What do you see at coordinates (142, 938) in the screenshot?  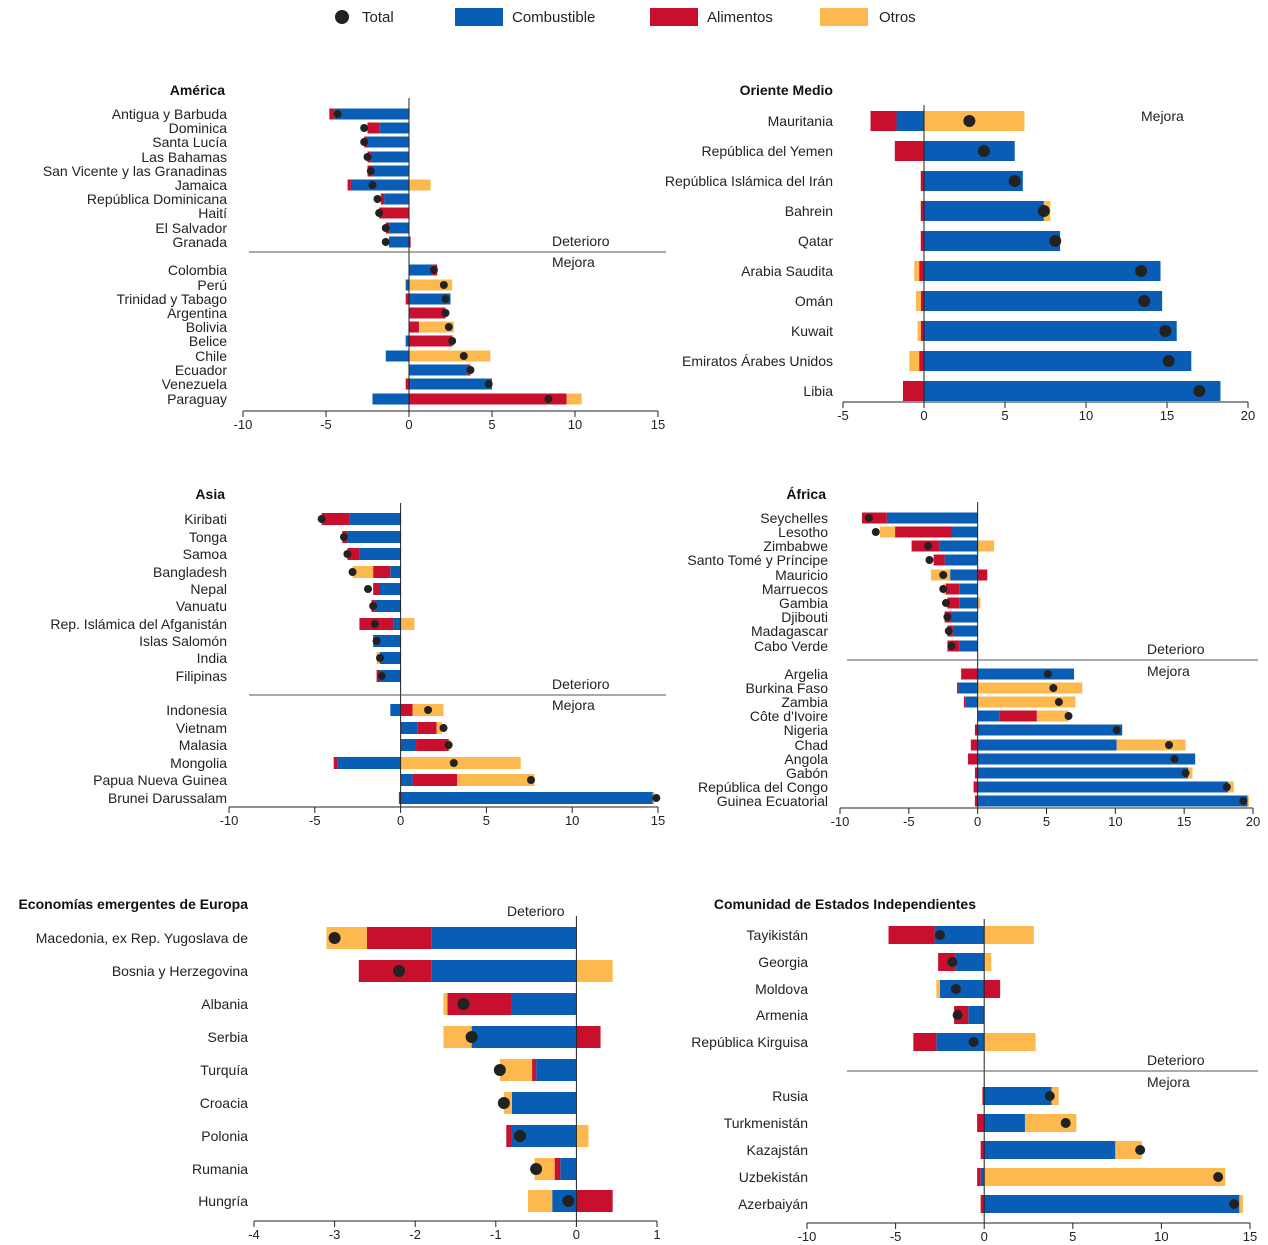 I see `category-label: Macedonia, ex Rep. Yugoslava de` at bounding box center [142, 938].